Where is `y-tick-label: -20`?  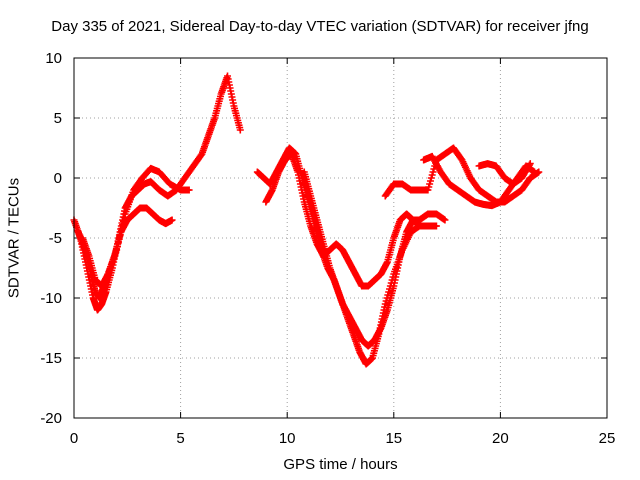 y-tick-label: -20 is located at coordinates (51, 418).